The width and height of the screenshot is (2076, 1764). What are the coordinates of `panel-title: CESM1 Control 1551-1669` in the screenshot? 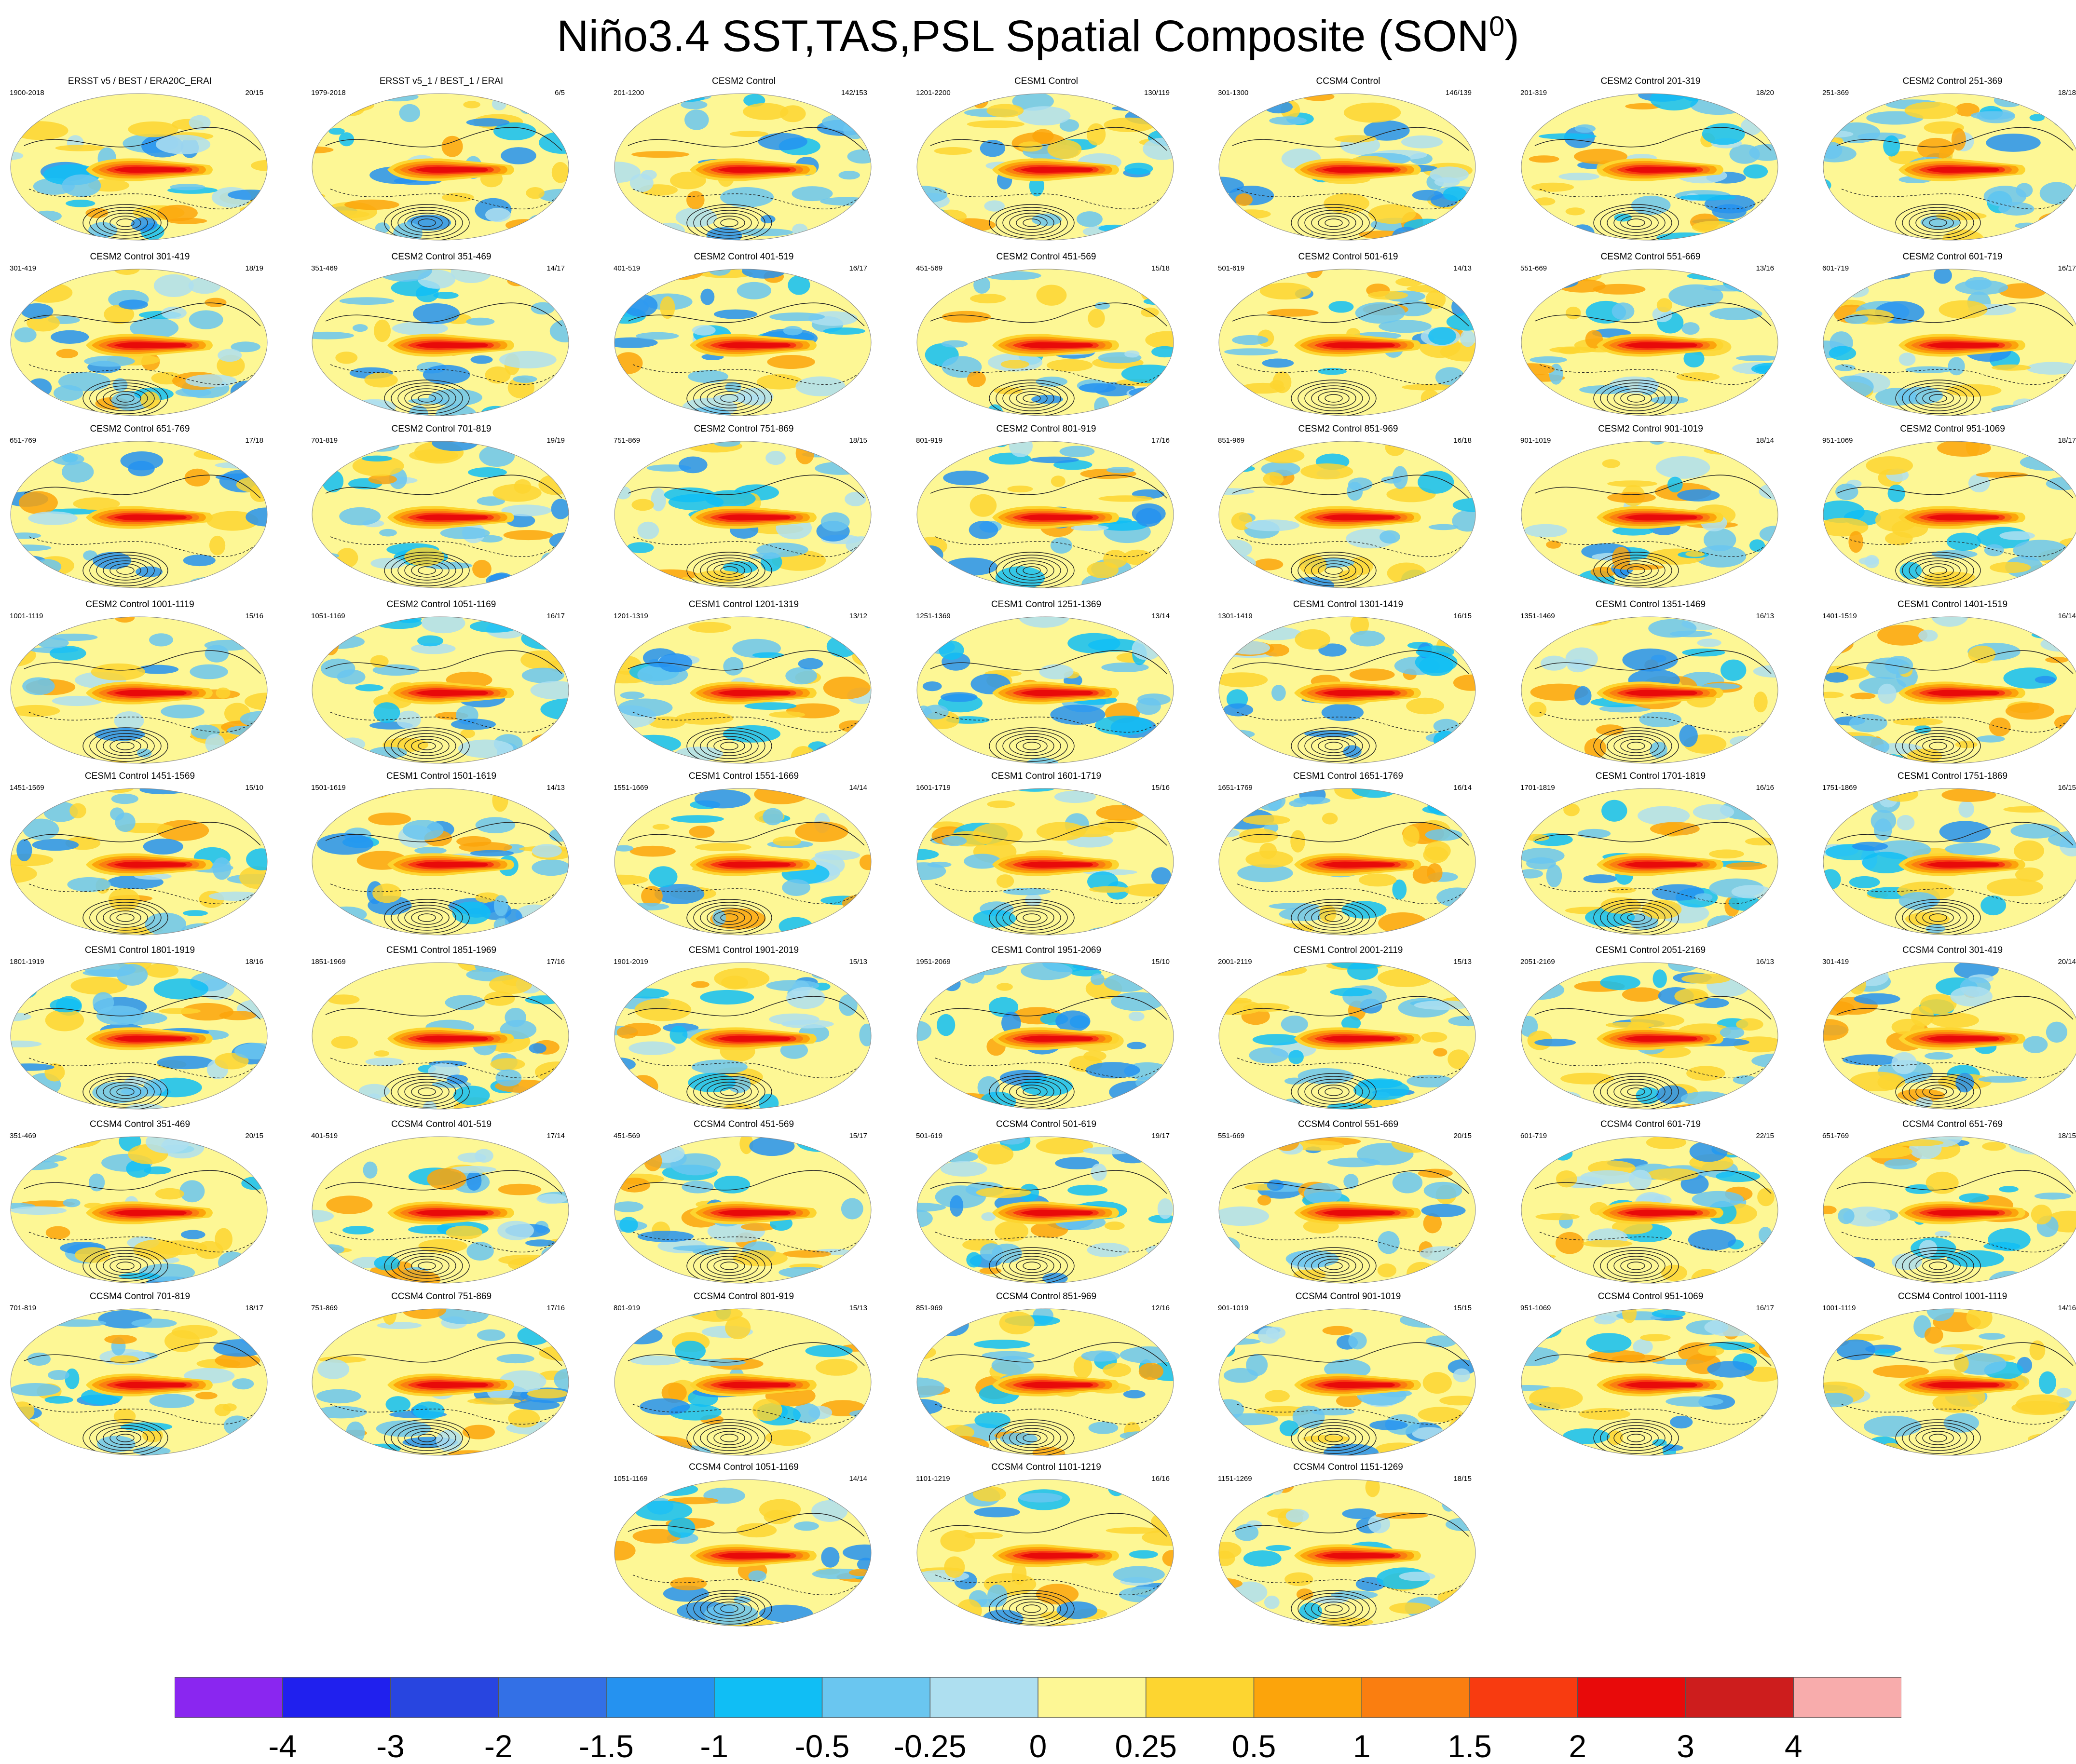 It's located at (743, 776).